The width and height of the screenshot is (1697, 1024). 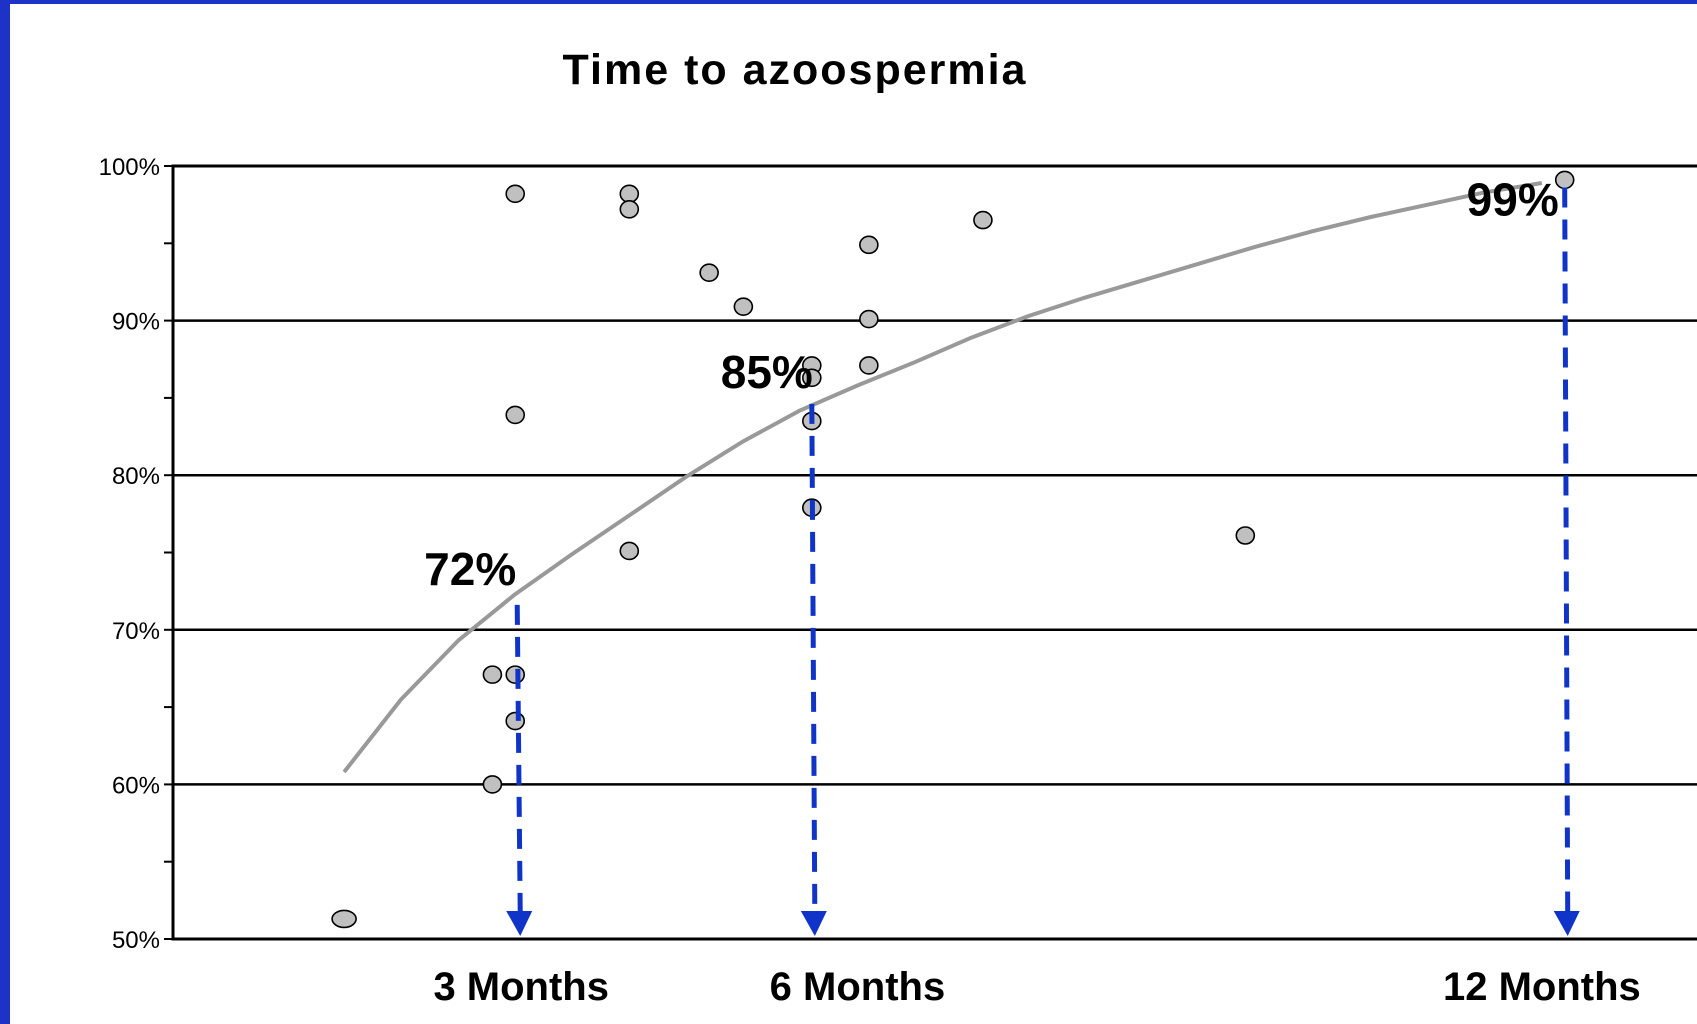 I want to click on chart-title: Time to azoospermia, so click(x=795, y=70).